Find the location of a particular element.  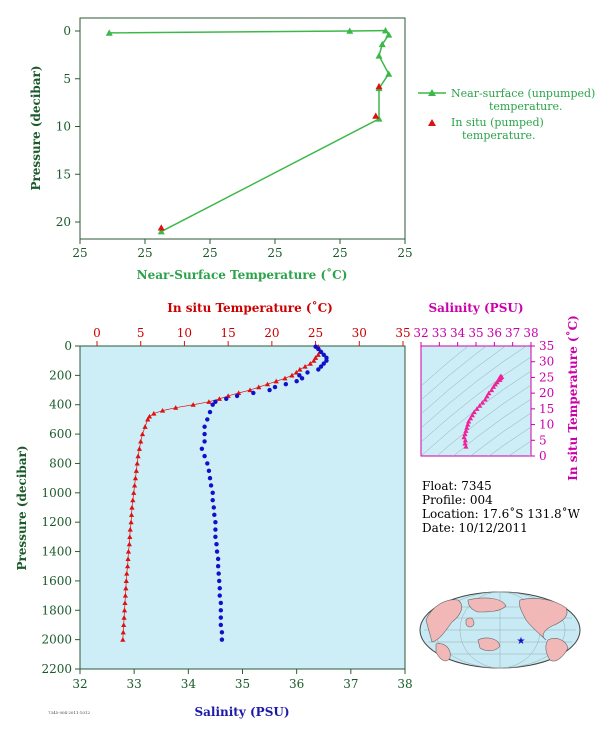

pressure-tick-label: 1400 is located at coordinates (56, 552).